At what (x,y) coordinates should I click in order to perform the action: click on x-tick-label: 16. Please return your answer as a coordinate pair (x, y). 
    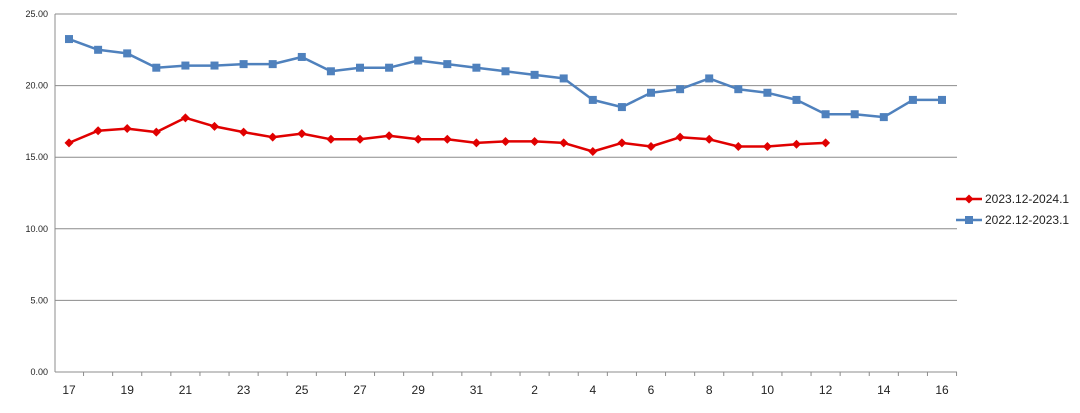
    Looking at the image, I should click on (942, 390).